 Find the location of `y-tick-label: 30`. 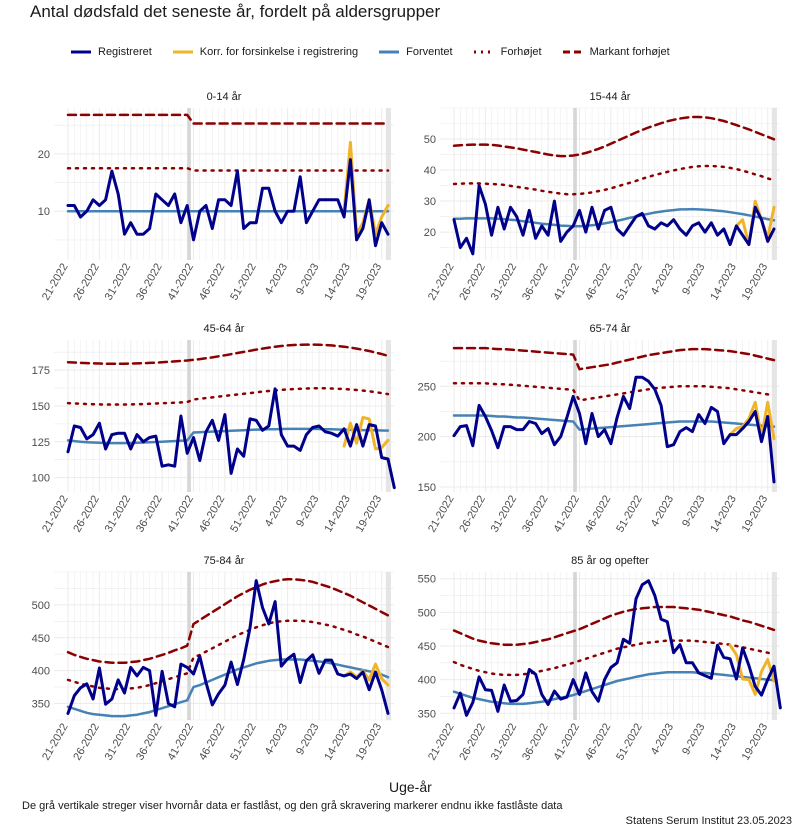

y-tick-label: 30 is located at coordinates (430, 202).